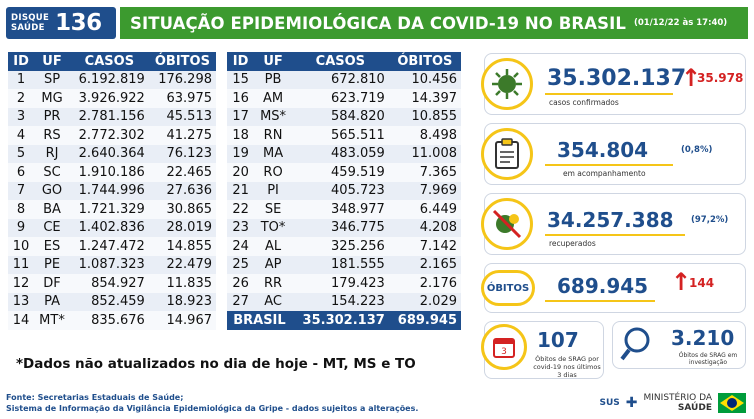  What do you see at coordinates (182, 190) in the screenshot?
I see `cell-obitos: 27.636` at bounding box center [182, 190].